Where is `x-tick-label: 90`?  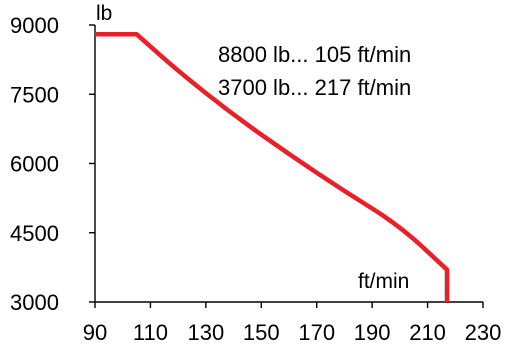 x-tick-label: 90 is located at coordinates (95, 332).